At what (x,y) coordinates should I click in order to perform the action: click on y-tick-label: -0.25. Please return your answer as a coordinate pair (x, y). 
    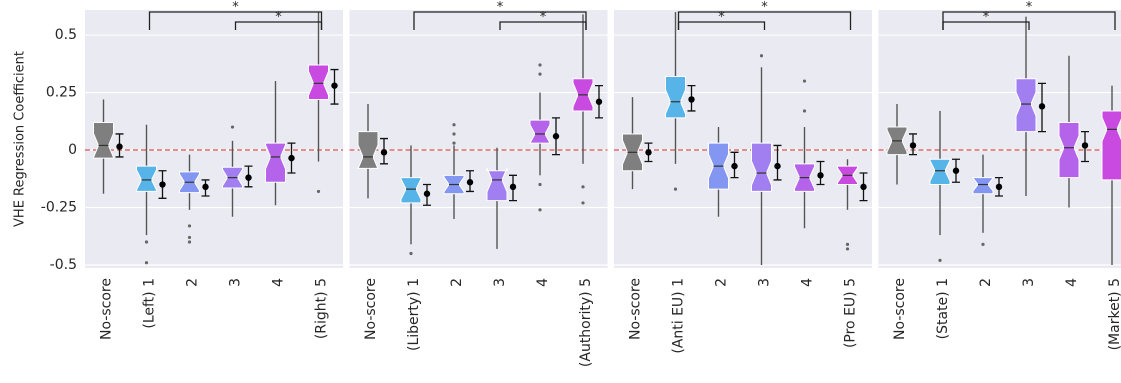
    Looking at the image, I should click on (59, 208).